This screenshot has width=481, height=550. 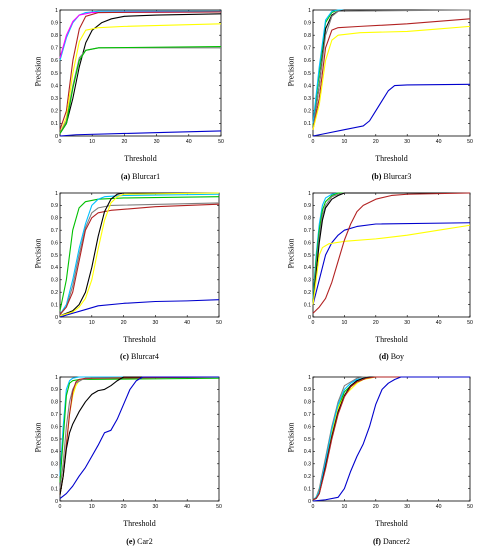 I want to click on panel-label: (c), so click(x=124, y=356).